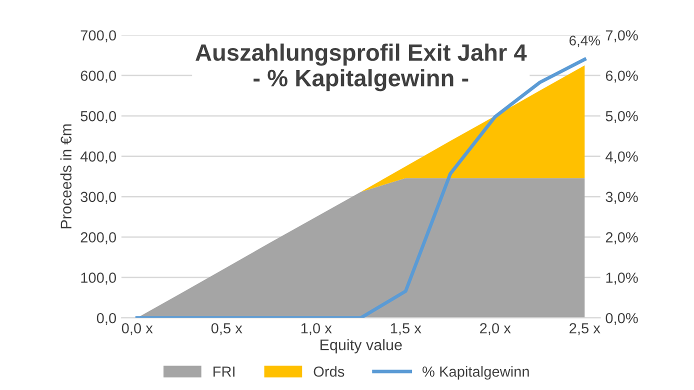  I want to click on y-tick-label: 0,0, so click(106, 318).